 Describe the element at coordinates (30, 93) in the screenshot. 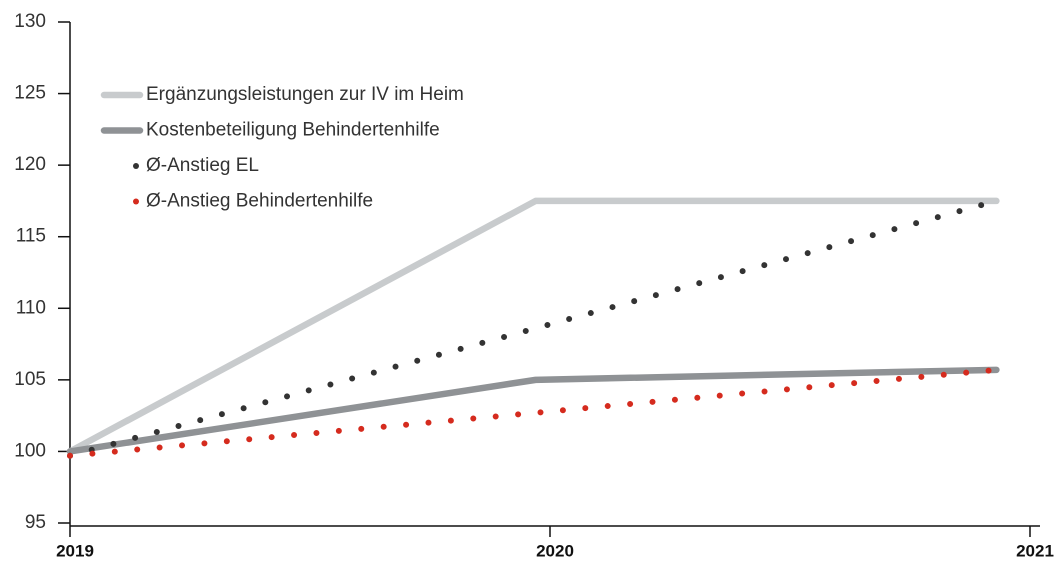

I see `y-tick-label: 125` at that location.